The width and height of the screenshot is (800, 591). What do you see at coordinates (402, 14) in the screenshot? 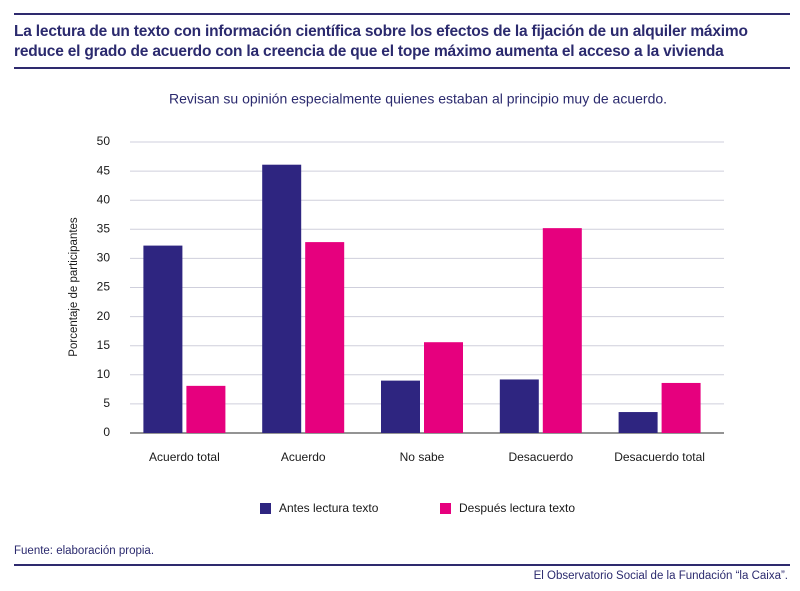
I see `top-rule` at bounding box center [402, 14].